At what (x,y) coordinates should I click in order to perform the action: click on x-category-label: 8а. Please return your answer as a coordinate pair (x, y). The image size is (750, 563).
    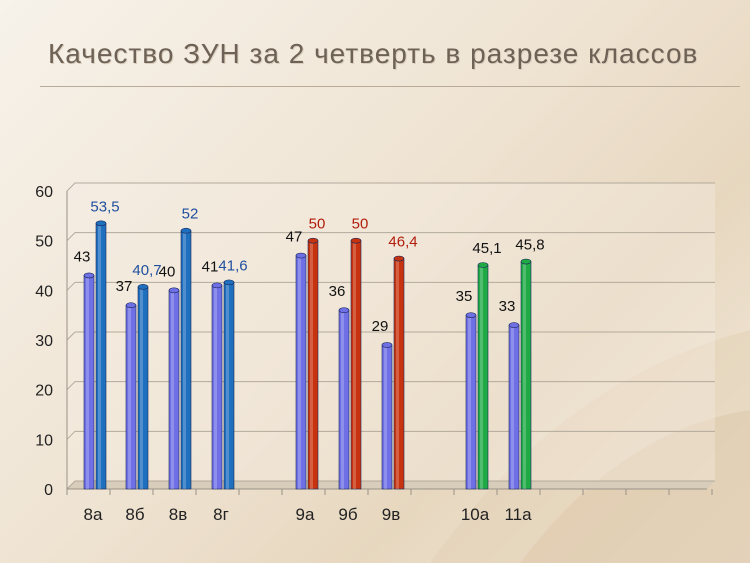
    Looking at the image, I should click on (93, 514).